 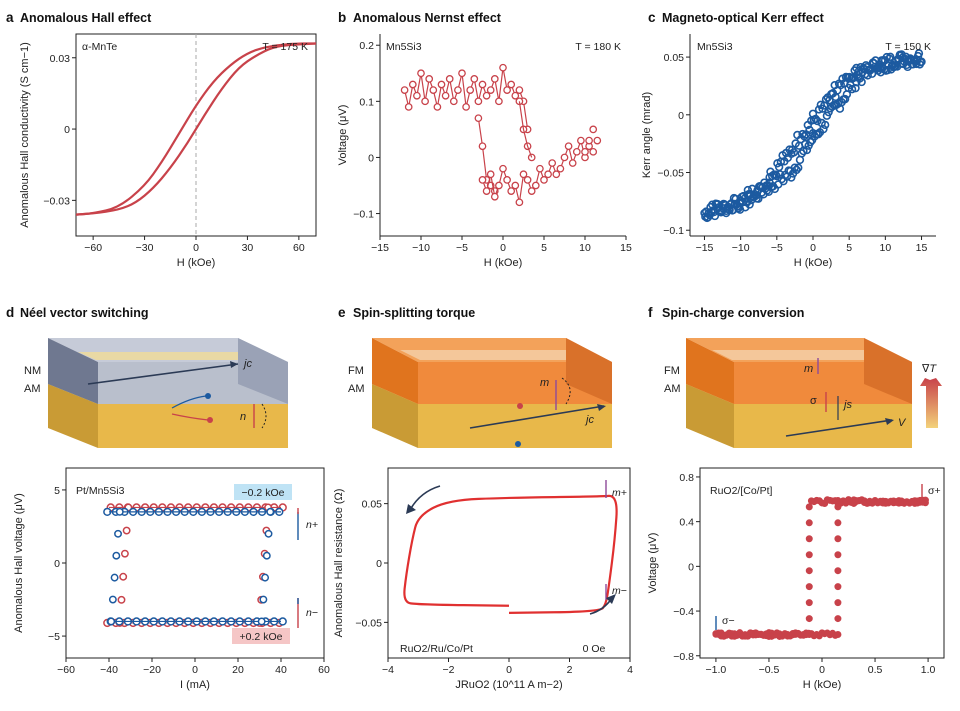 I want to click on legend-negative-field: −0.2 kOe, so click(x=263, y=493).